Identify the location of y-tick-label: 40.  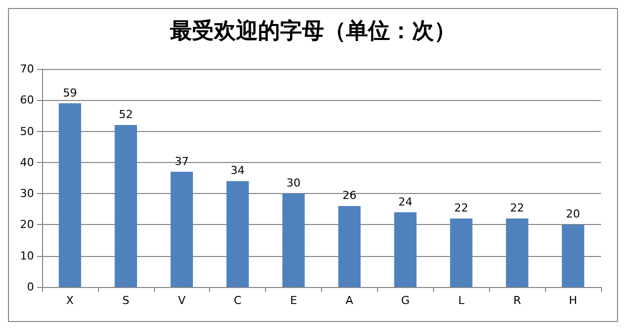
(27, 162).